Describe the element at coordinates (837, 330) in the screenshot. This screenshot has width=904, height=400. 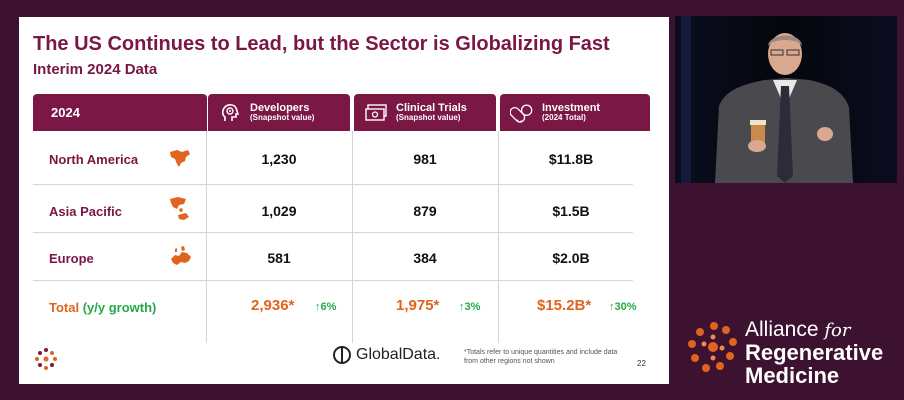
I see `for-word: for` at that location.